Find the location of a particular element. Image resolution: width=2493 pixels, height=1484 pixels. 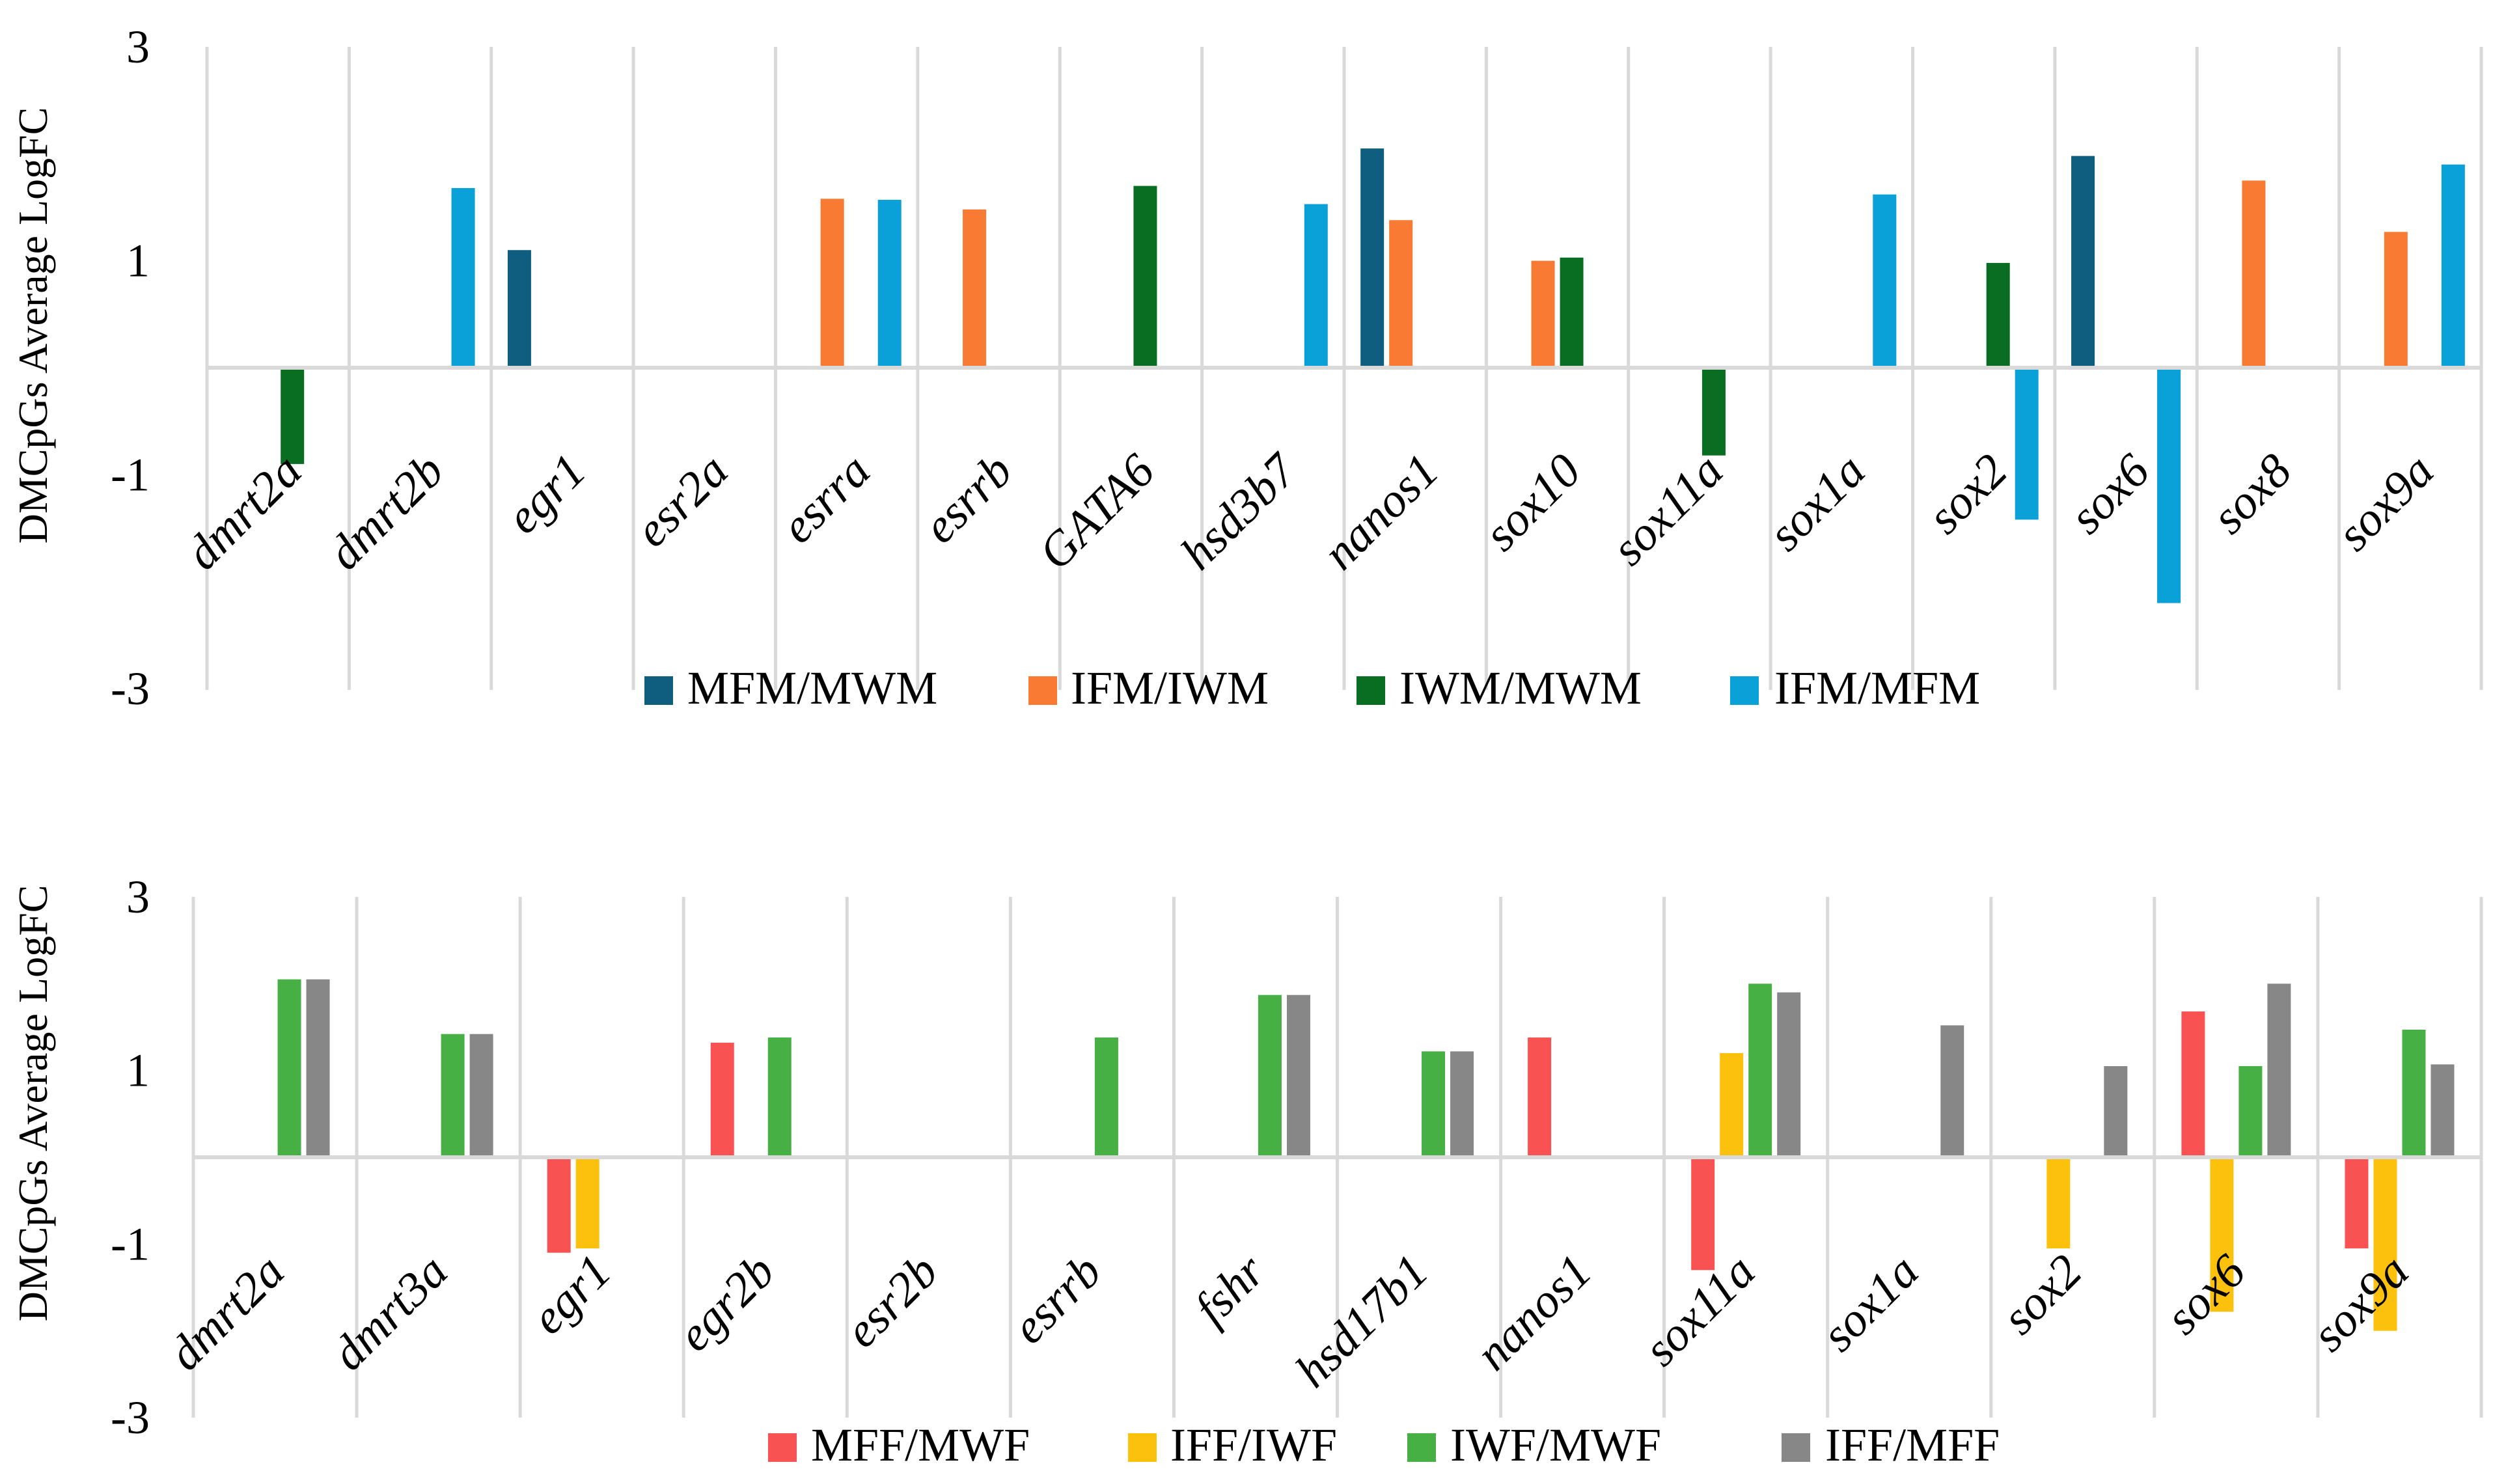

bar-iwf-mwf-sox9a is located at coordinates (2414, 1093).